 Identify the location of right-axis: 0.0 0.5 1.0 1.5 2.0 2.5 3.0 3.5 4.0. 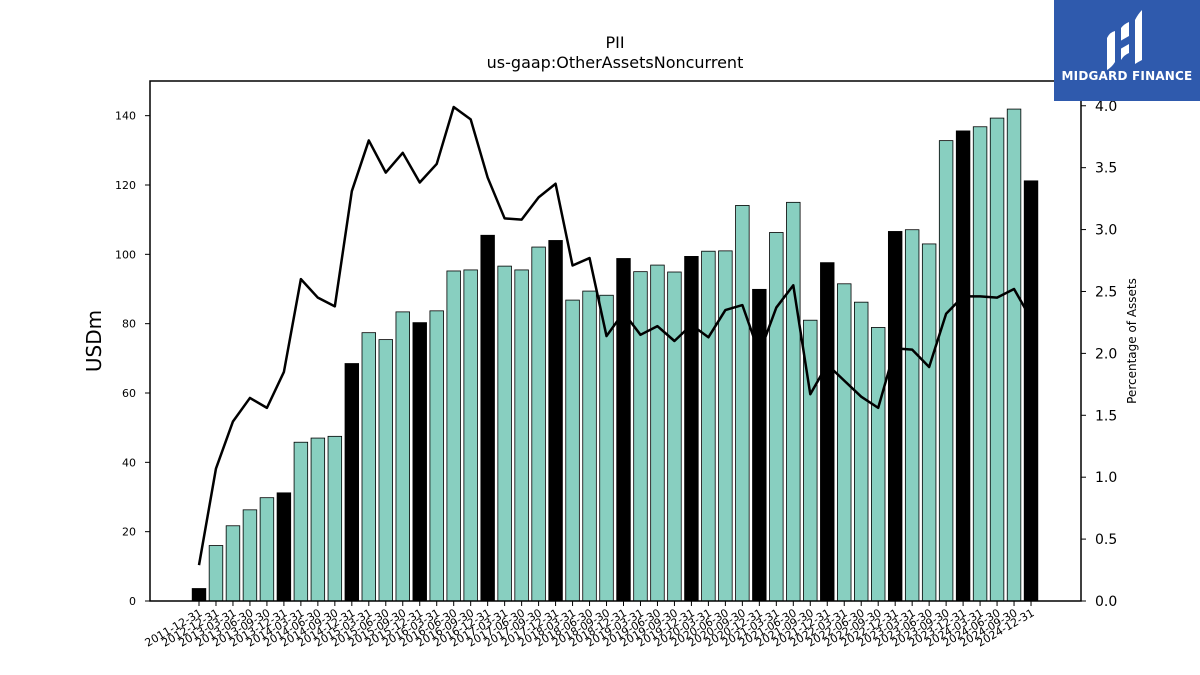
(1099, 354).